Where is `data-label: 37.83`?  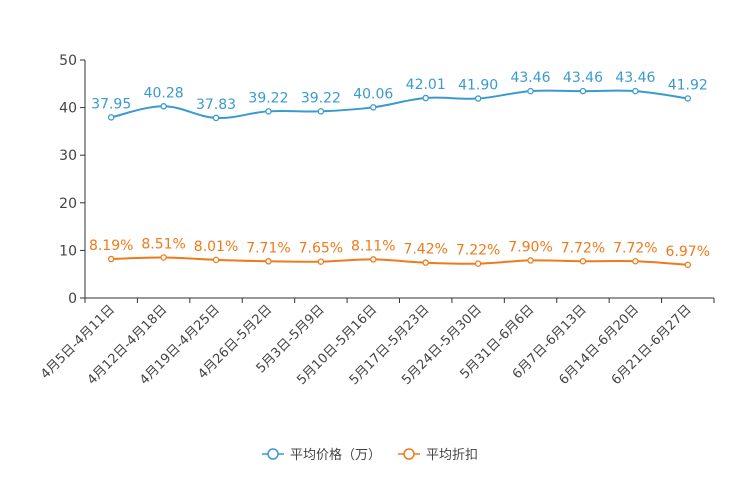
data-label: 37.83 is located at coordinates (216, 105).